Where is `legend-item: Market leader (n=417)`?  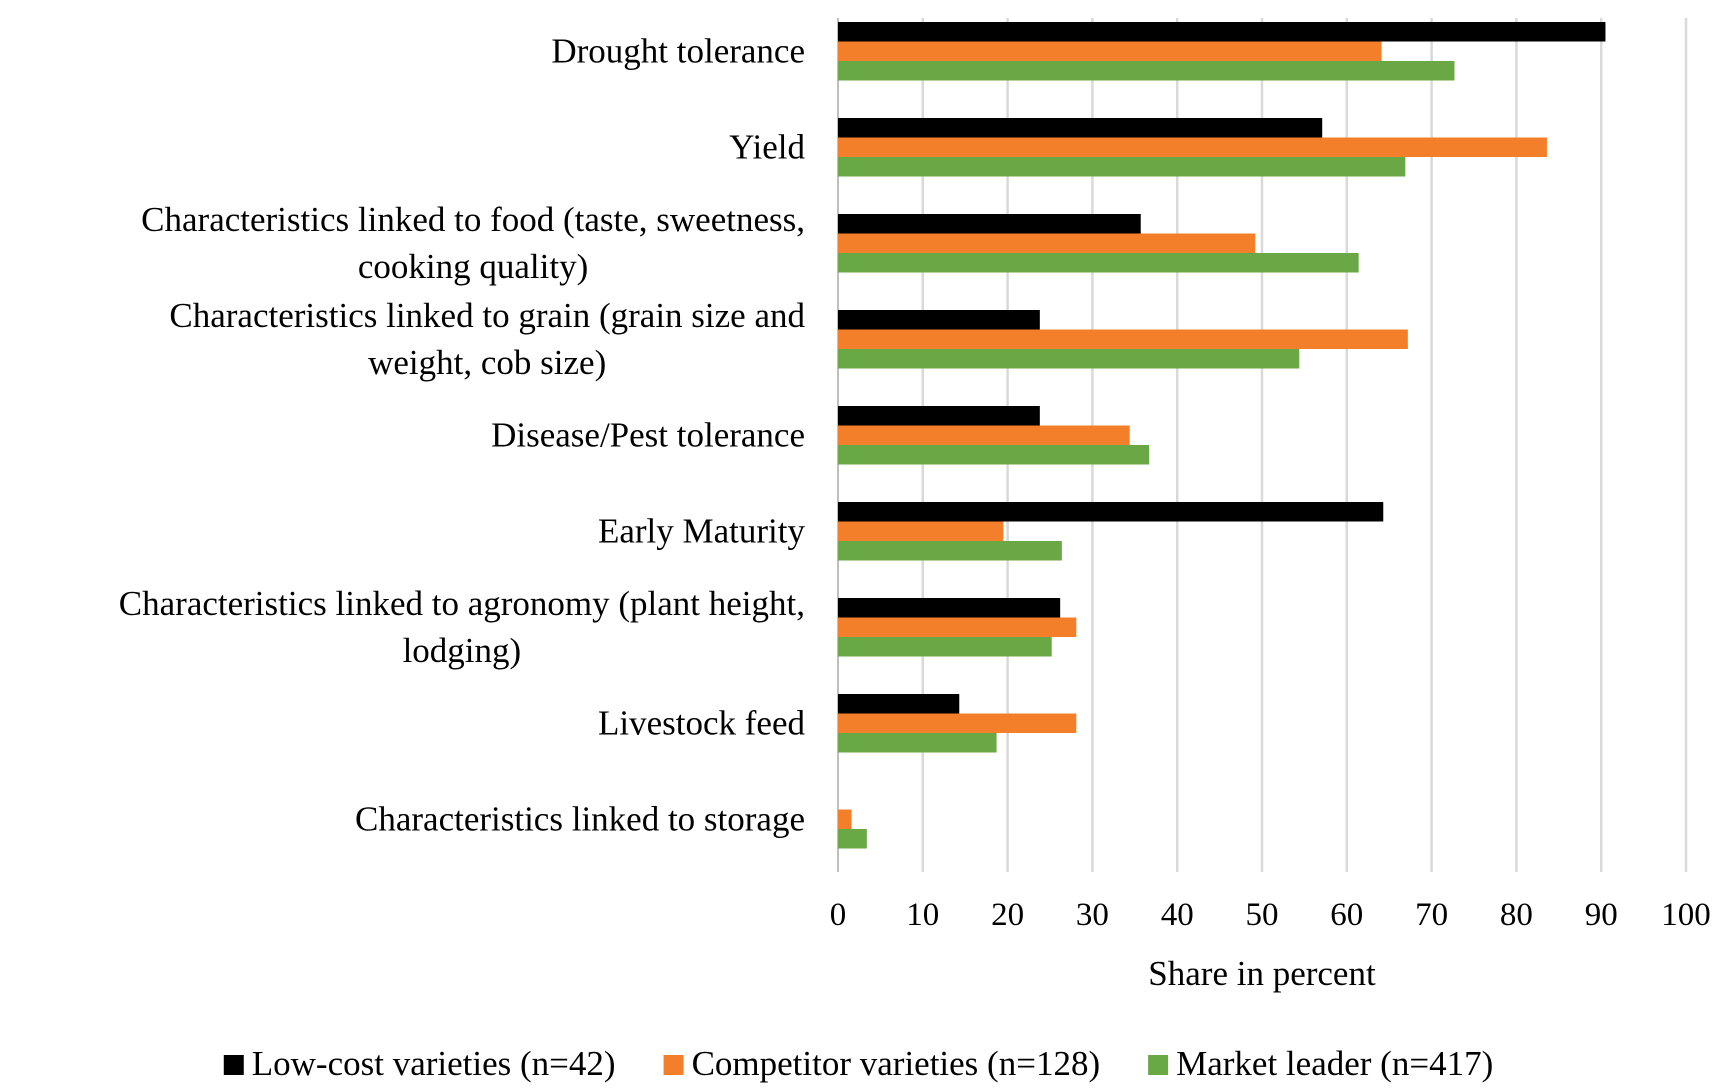 legend-item: Market leader (n=417) is located at coordinates (1320, 1063).